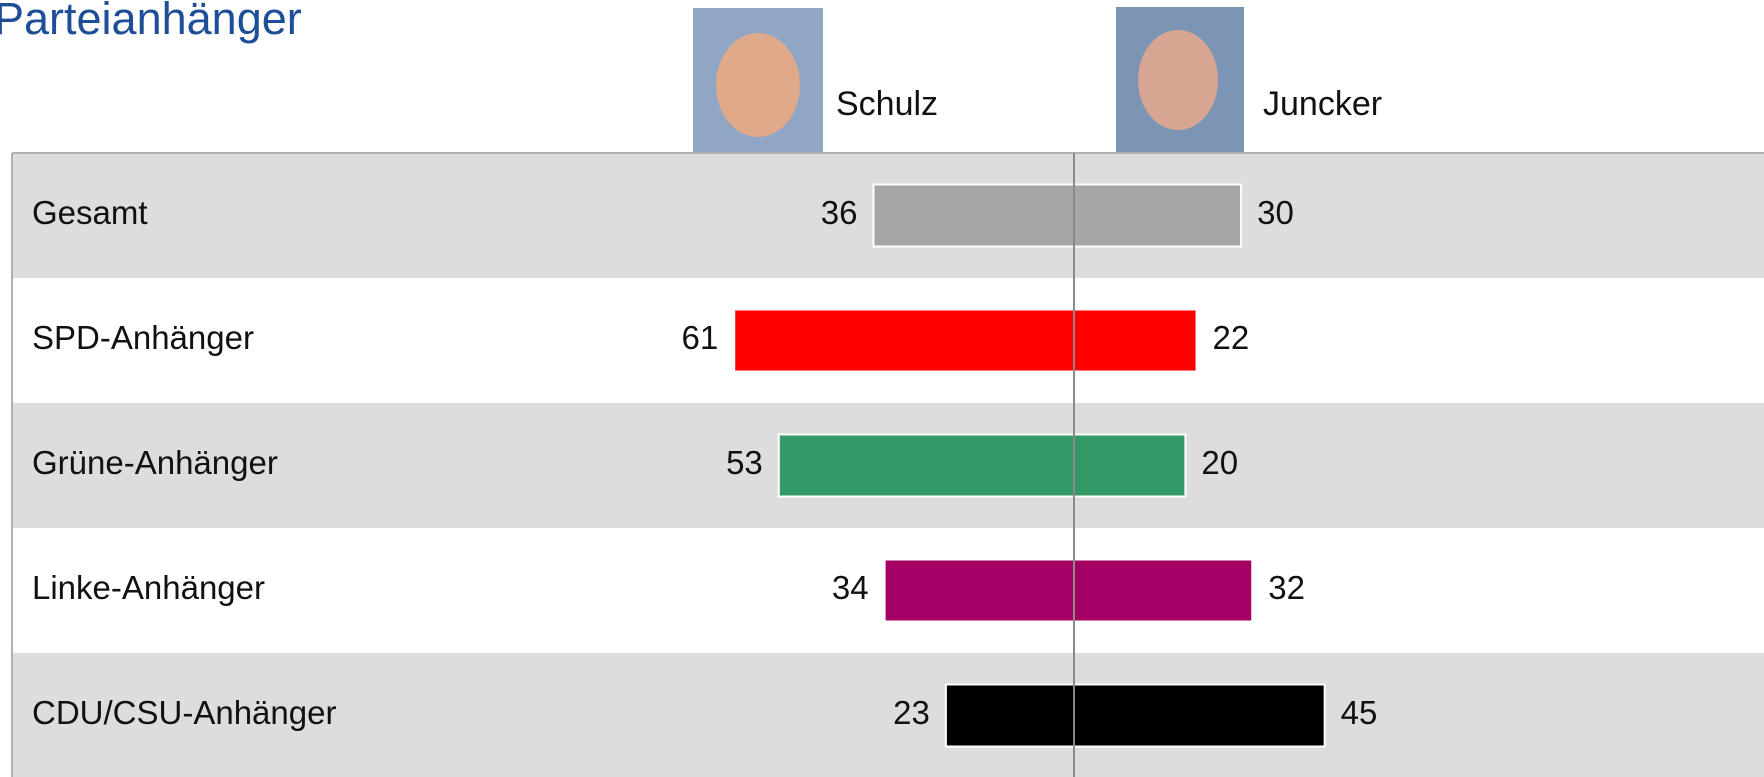 This screenshot has width=1764, height=777. I want to click on value-label: 30, so click(1275, 212).